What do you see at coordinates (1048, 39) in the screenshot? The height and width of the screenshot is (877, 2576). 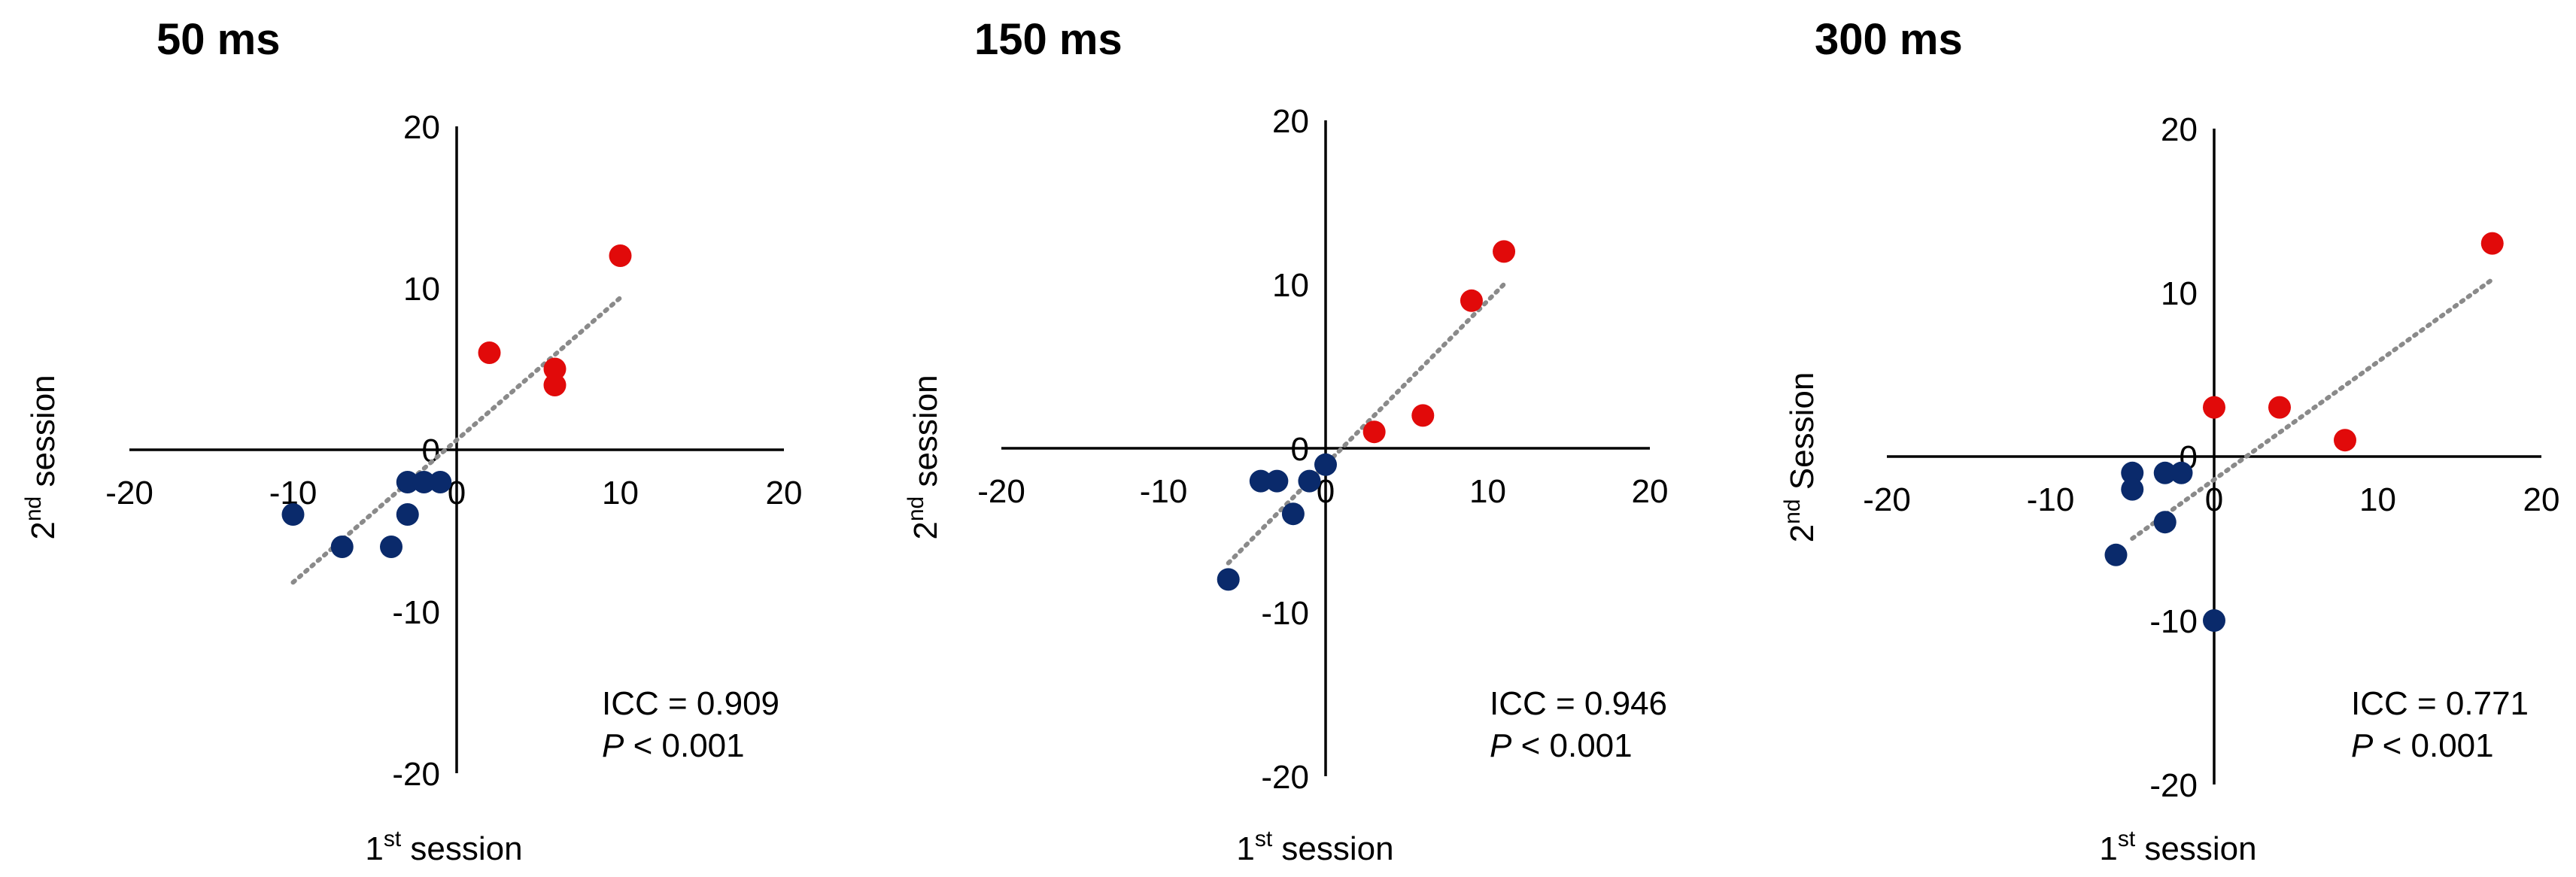 I see `panel-title: 150 ms` at bounding box center [1048, 39].